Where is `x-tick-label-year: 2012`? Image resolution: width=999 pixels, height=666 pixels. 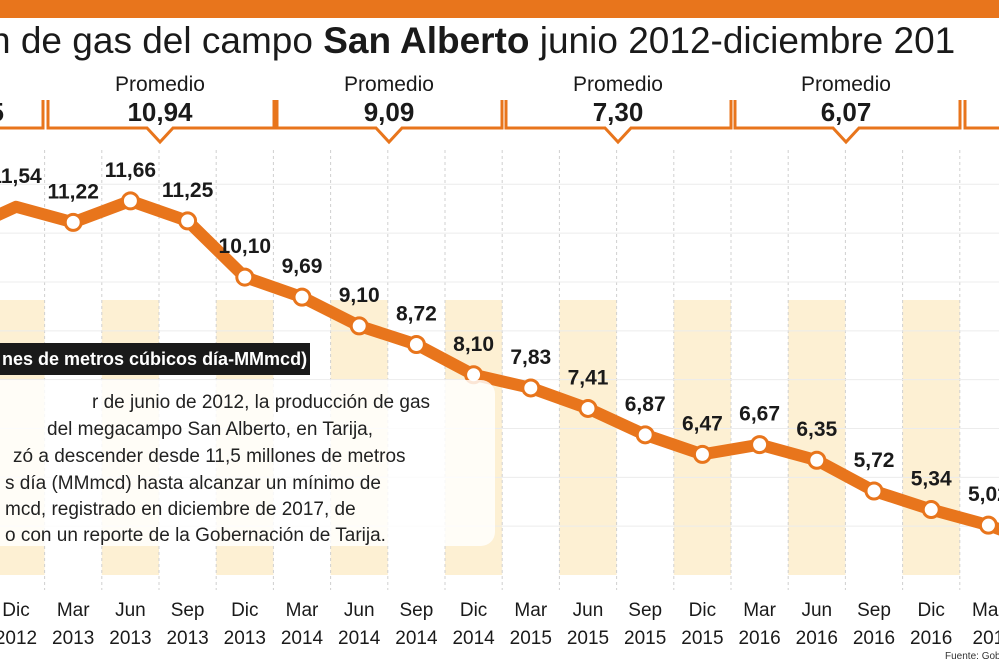
x-tick-label-year: 2012 is located at coordinates (18, 638).